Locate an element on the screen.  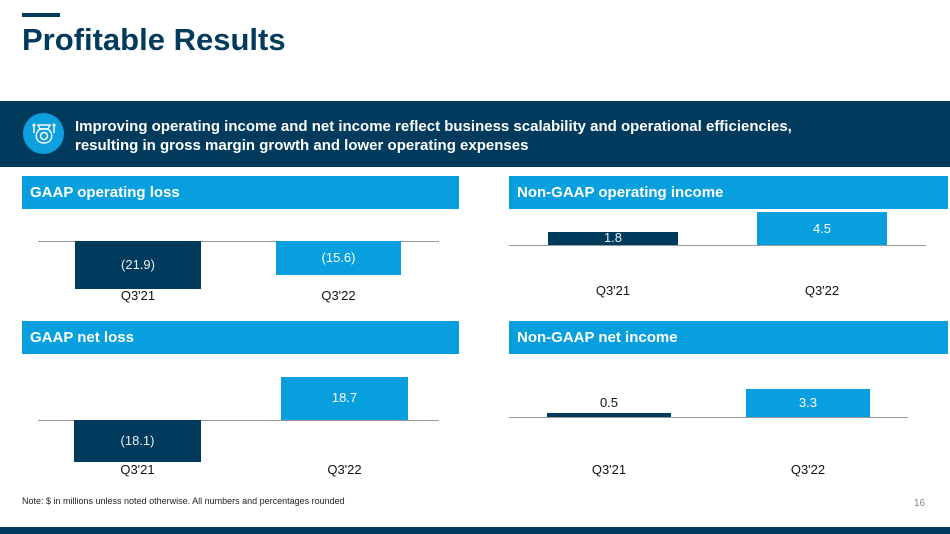
data-label: (15.6) is located at coordinates (338, 258).